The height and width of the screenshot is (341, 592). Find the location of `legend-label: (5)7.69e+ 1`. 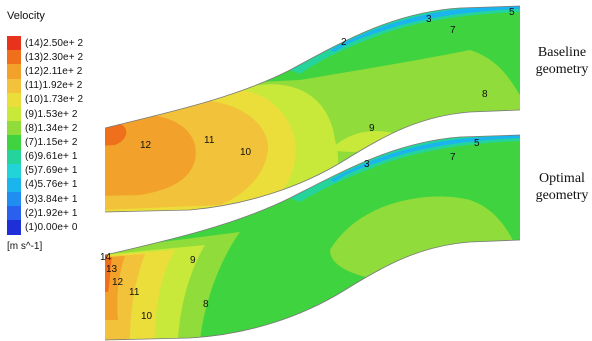

legend-label: (5)7.69e+ 1 is located at coordinates (51, 171).